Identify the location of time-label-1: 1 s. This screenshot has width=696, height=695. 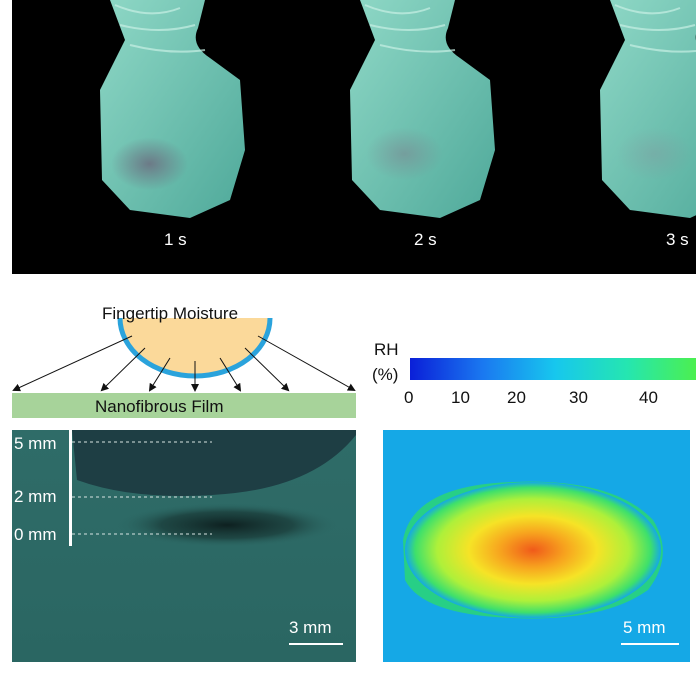
(175, 239).